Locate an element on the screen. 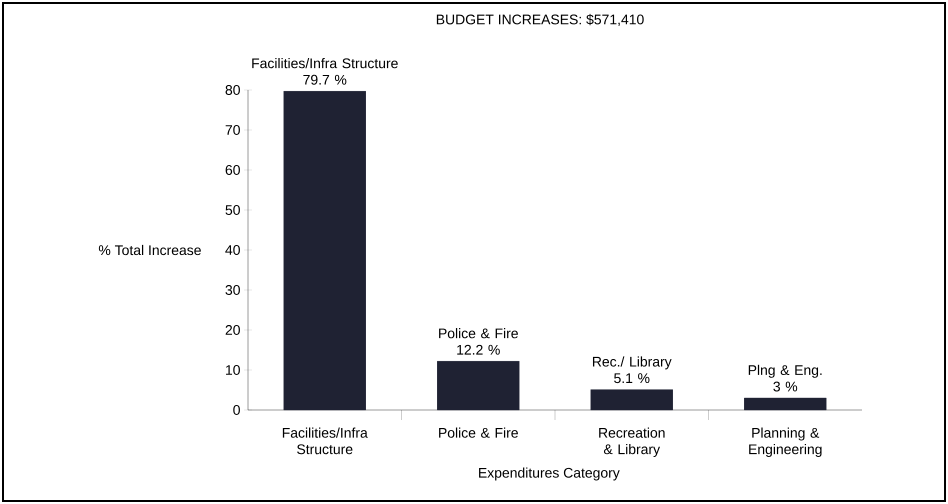  y-axis-title: % Total Increase is located at coordinates (149, 250).